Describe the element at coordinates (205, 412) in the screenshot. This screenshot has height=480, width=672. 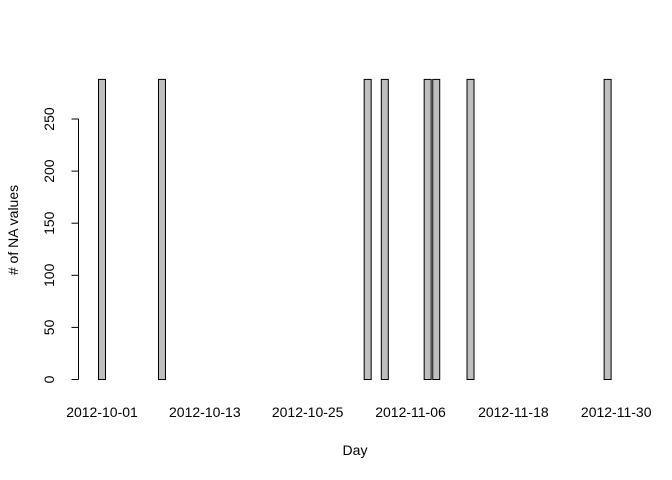
I see `x-tick-label: 2012-10-13` at that location.